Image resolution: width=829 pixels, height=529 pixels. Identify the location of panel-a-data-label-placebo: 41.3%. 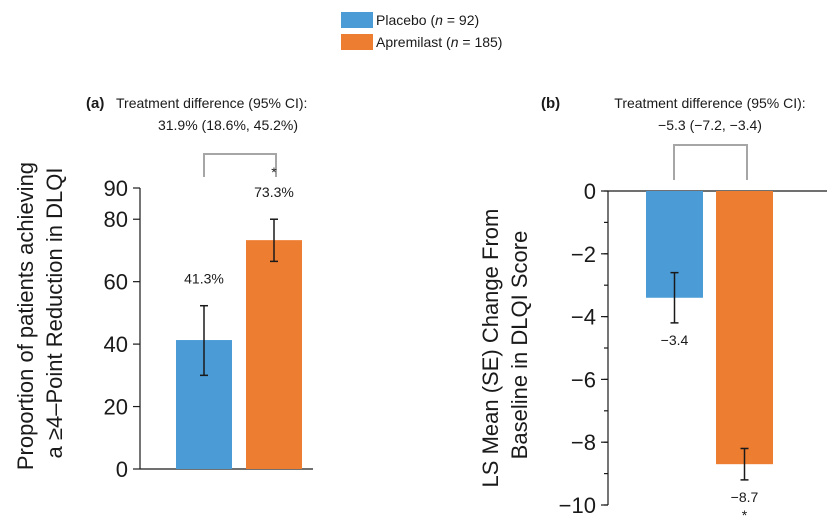
(204, 279).